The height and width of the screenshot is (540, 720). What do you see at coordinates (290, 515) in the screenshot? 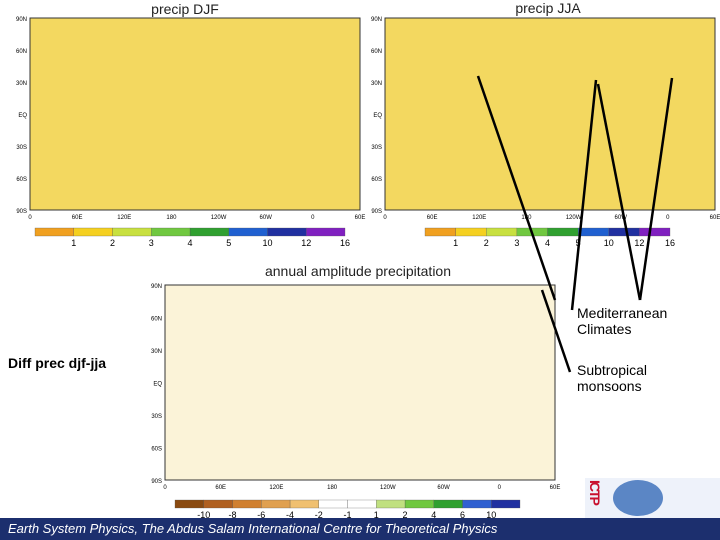
I see `colorbar-label: -4` at bounding box center [290, 515].